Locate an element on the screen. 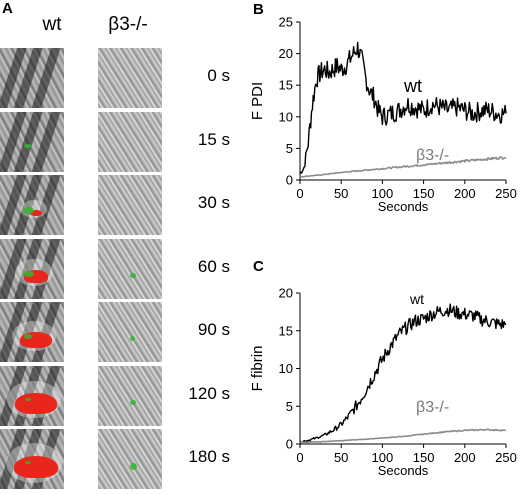  y-tick-label: 25 is located at coordinates (286, 22).